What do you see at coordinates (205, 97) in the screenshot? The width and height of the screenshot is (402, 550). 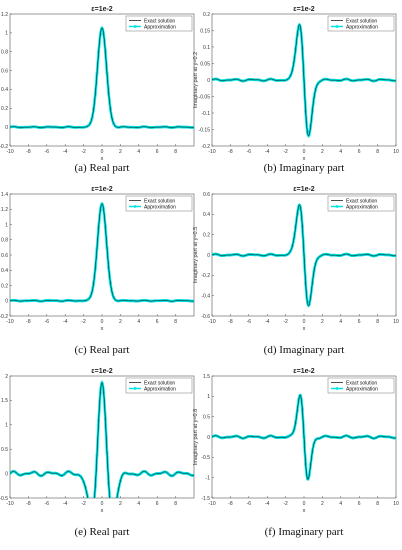 I see `y-tick-label: -0.05` at bounding box center [205, 97].